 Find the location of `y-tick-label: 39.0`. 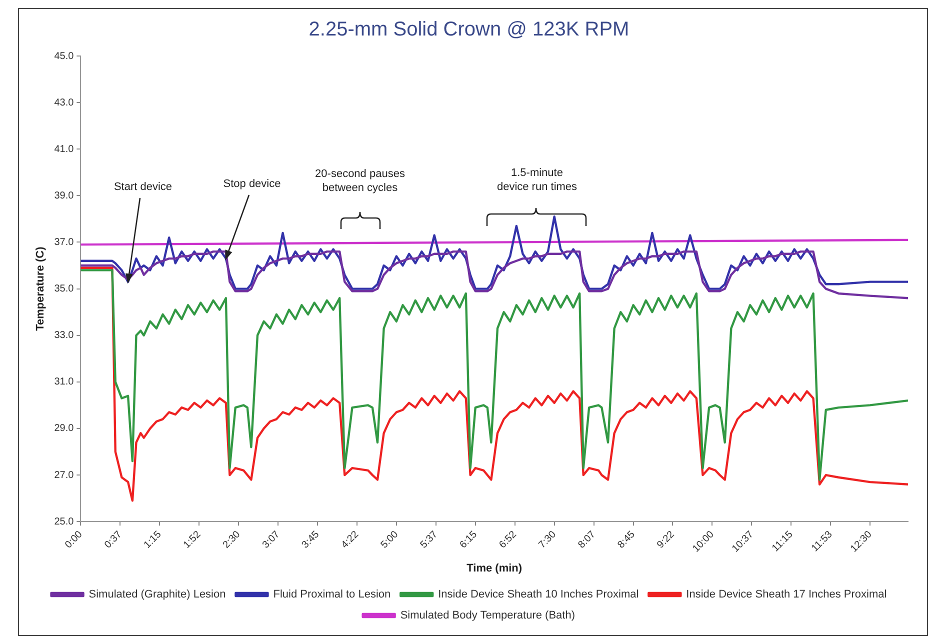

y-tick-label: 39.0 is located at coordinates (64, 196).